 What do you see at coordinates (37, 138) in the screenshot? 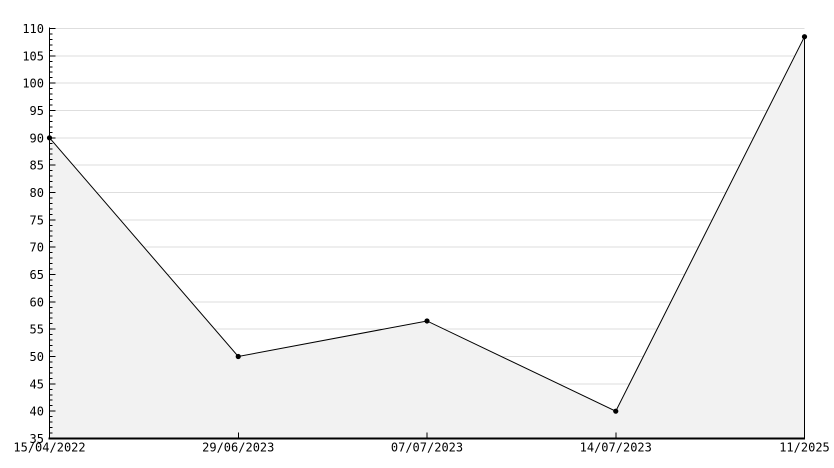
I see `y-axis-tick-label: 90` at bounding box center [37, 138].